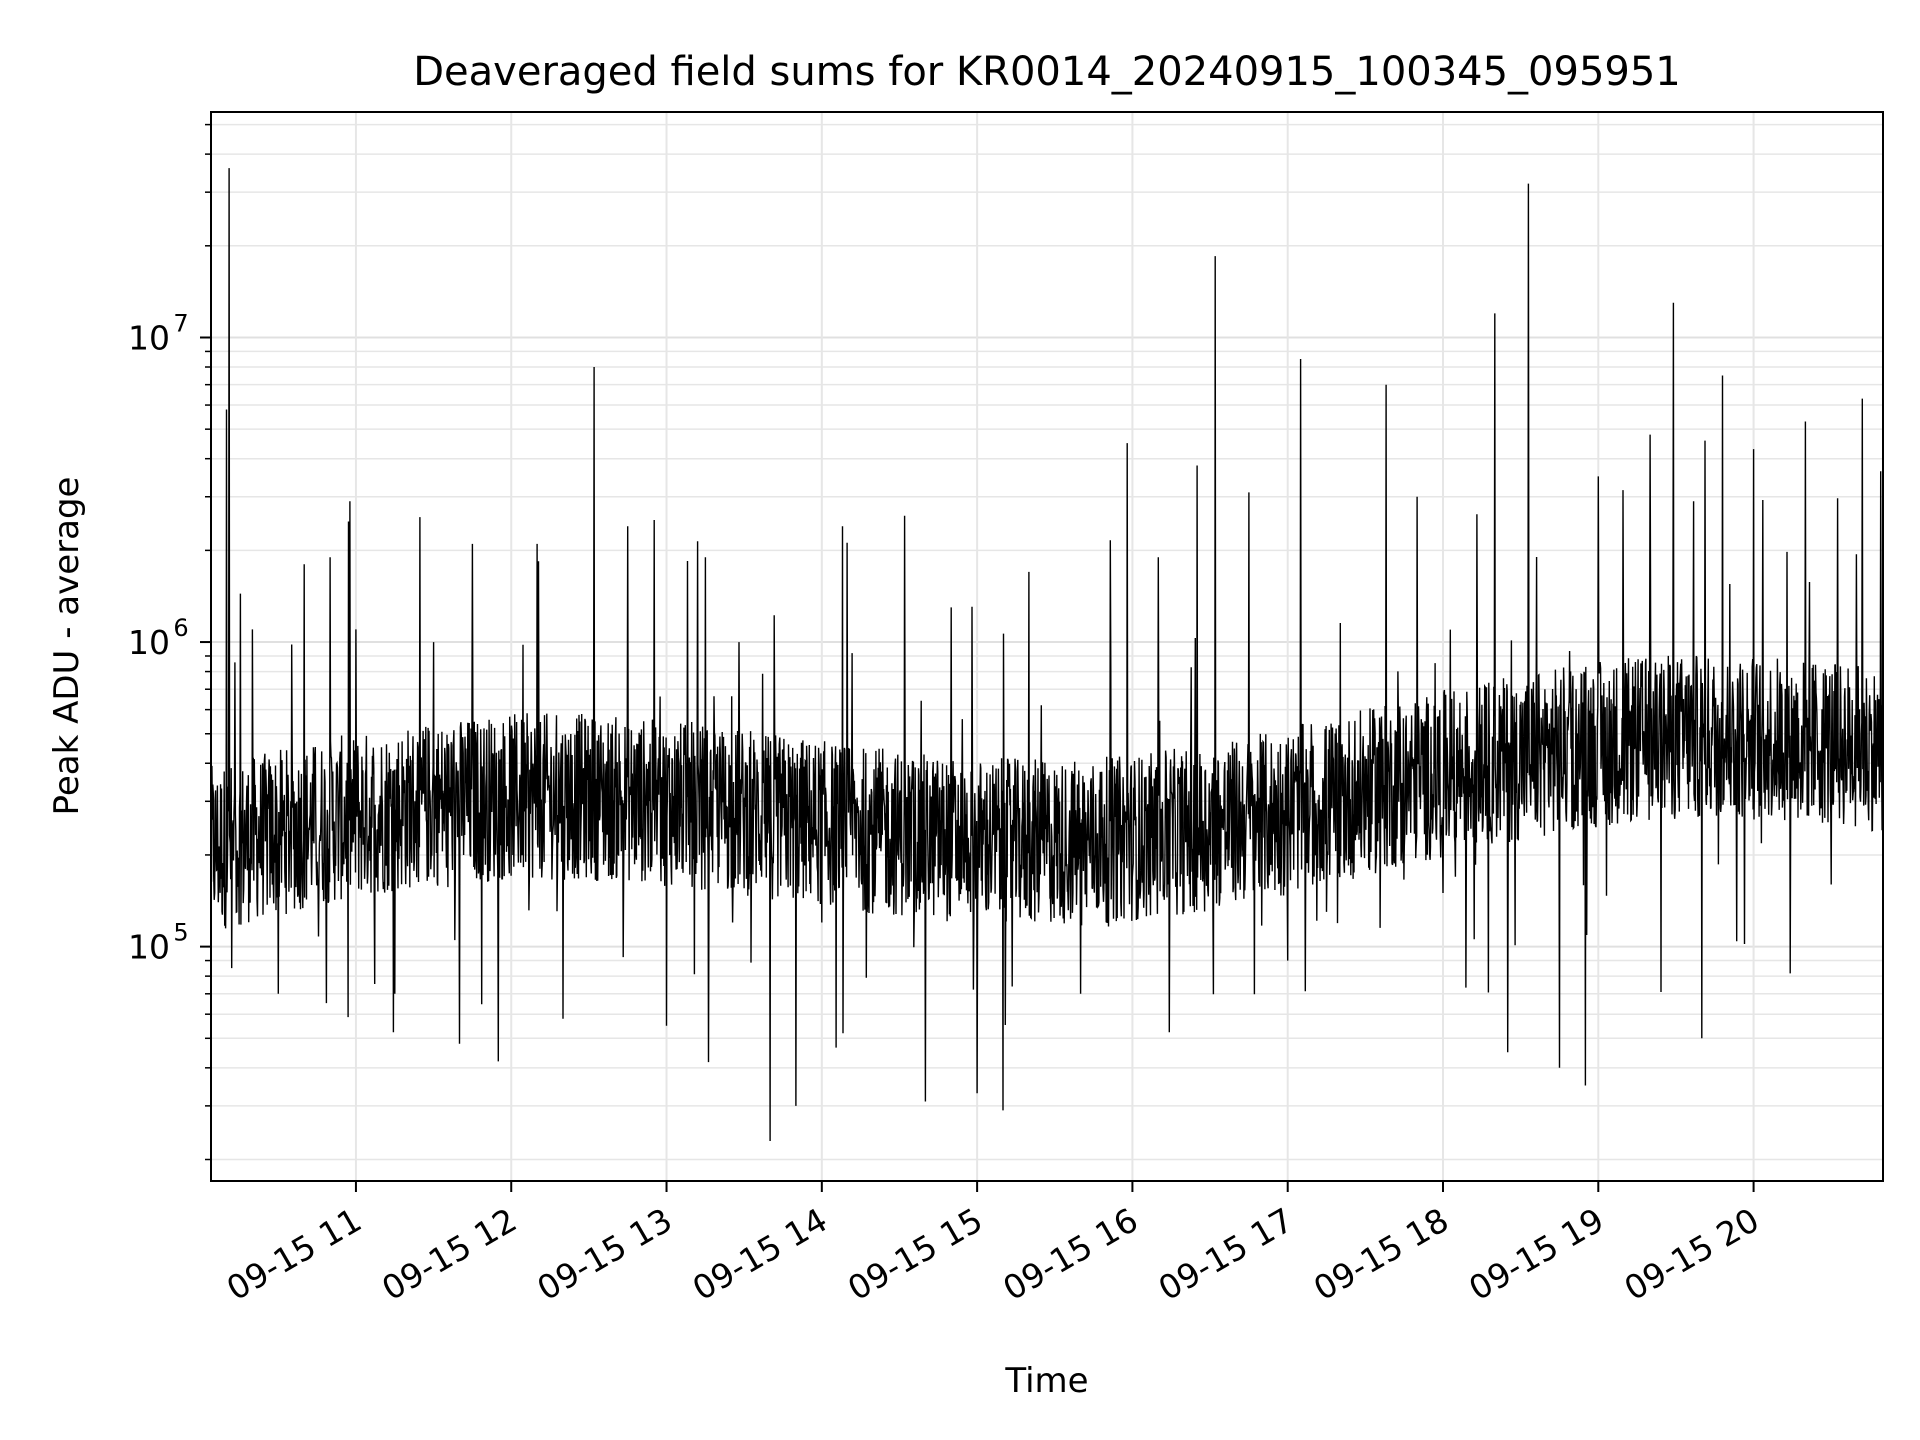  Describe the element at coordinates (605, 1254) in the screenshot. I see `x-tick-label: 09-15 13` at that location.